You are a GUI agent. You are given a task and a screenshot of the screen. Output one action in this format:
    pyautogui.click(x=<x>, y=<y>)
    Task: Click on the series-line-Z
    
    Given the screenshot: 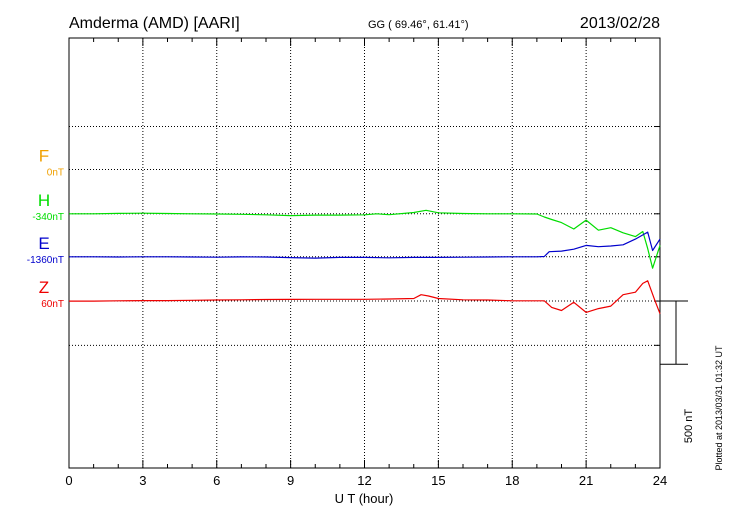 What is the action you would take?
    pyautogui.click(x=365, y=297)
    